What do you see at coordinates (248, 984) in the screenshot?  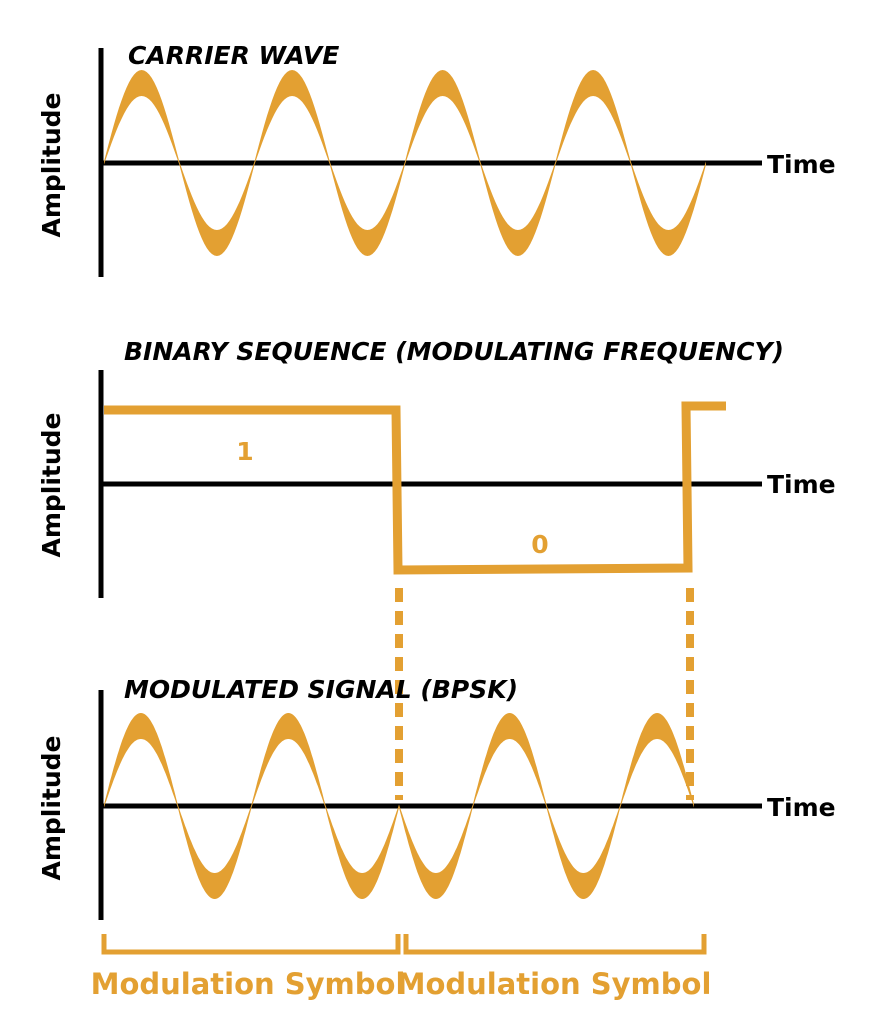 I see `symbol-label-1: Modulation Symbol` at bounding box center [248, 984].